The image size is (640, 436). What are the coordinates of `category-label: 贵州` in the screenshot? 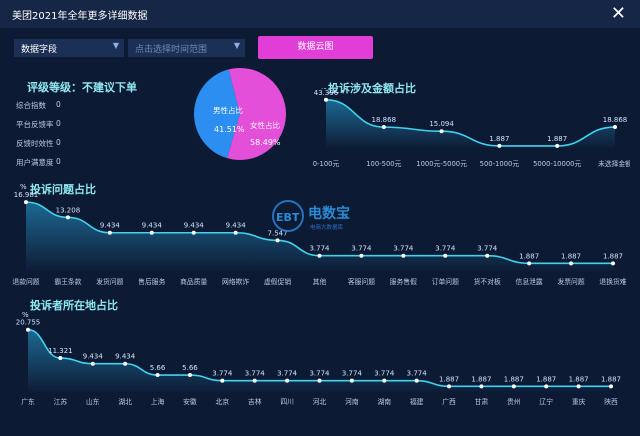 It's located at (514, 401).